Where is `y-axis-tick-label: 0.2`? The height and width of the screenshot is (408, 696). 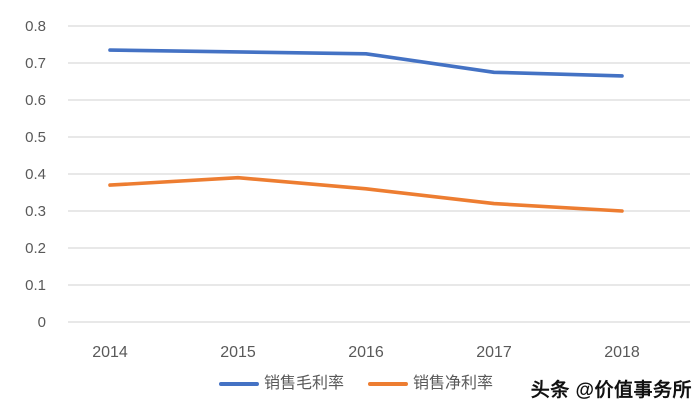 y-axis-tick-label: 0.2 is located at coordinates (35, 248).